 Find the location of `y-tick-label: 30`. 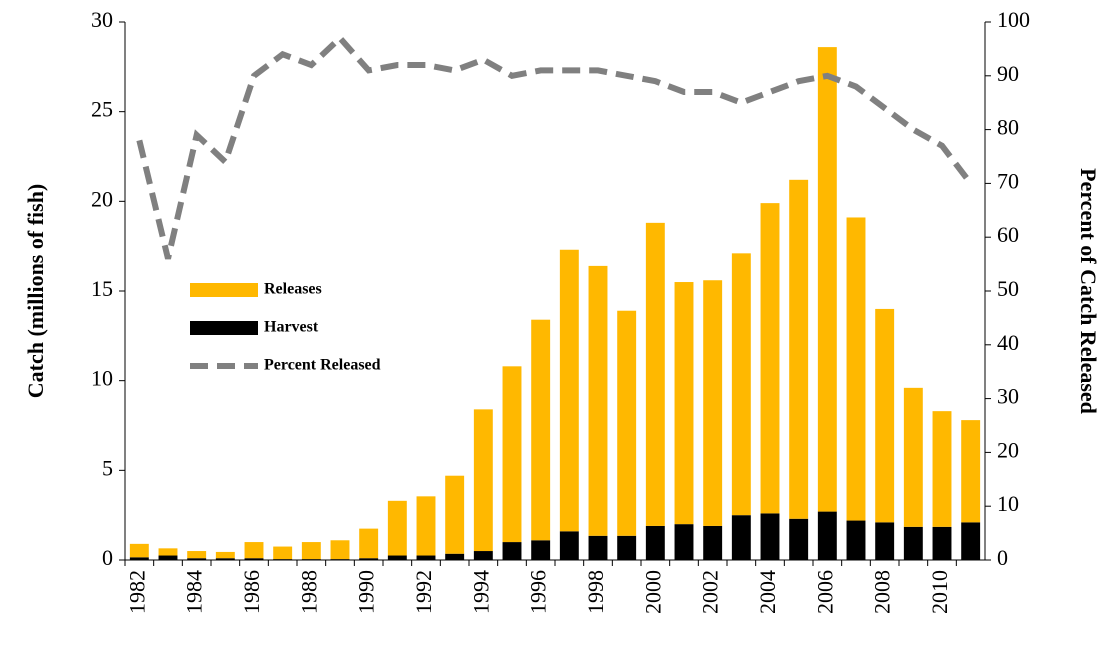

y-tick-label: 30 is located at coordinates (102, 19).